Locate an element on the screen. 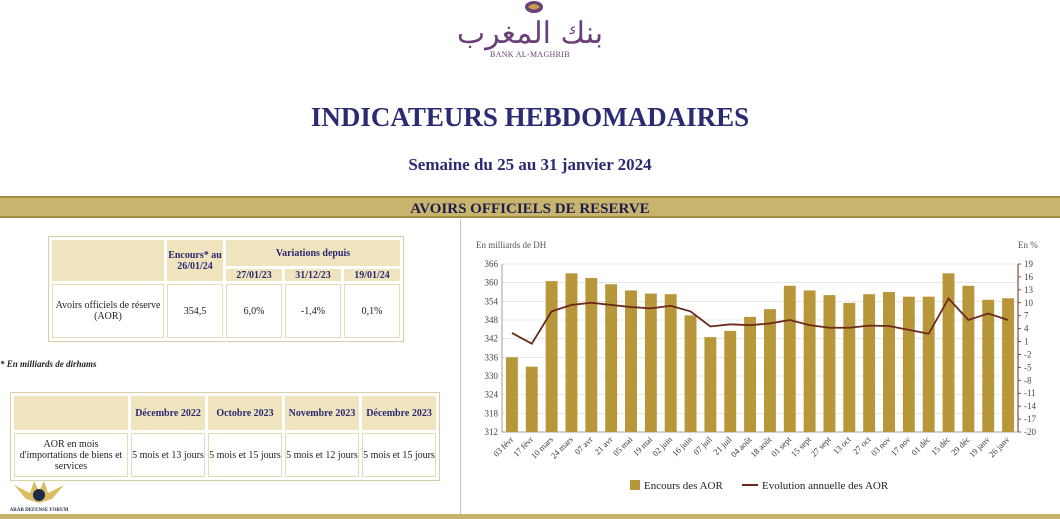 Image resolution: width=1060 pixels, height=519 pixels. months-value: 5 mois et 12 jours is located at coordinates (322, 455).